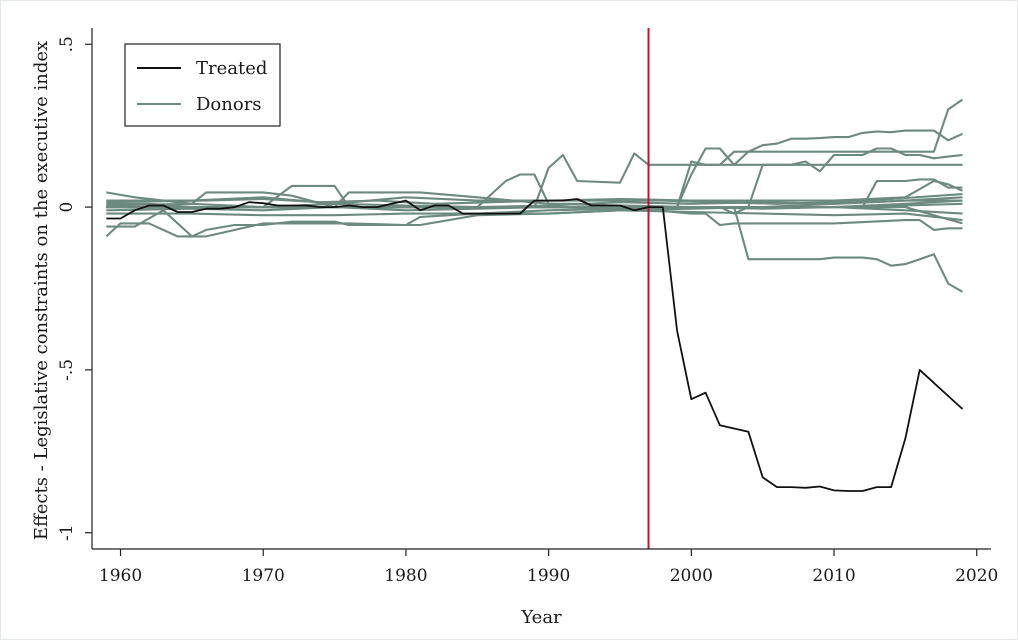 This screenshot has width=1018, height=641. What do you see at coordinates (833, 576) in the screenshot?
I see `x-tick-label: 2010` at bounding box center [833, 576].